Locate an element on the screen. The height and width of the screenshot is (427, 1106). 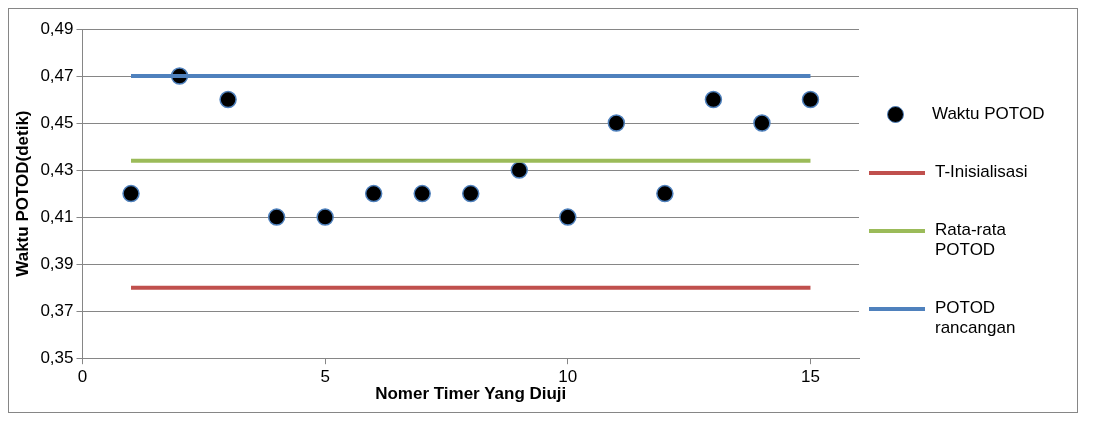
y-tick-label: 0,43 is located at coordinates (57, 169).